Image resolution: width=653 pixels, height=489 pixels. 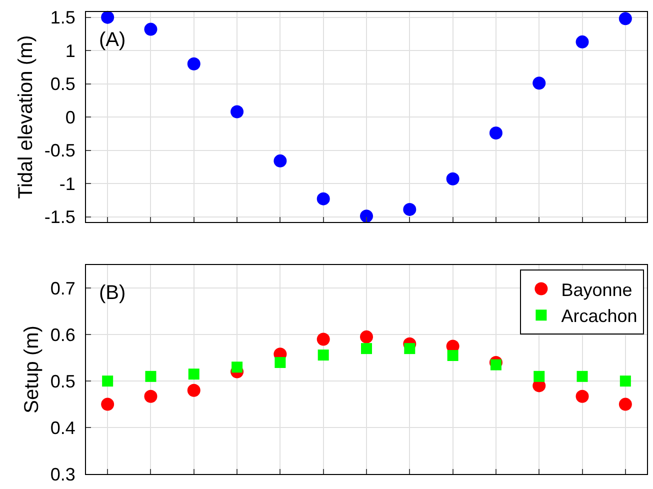 I want to click on y-tick-label: 0, so click(x=70, y=117).